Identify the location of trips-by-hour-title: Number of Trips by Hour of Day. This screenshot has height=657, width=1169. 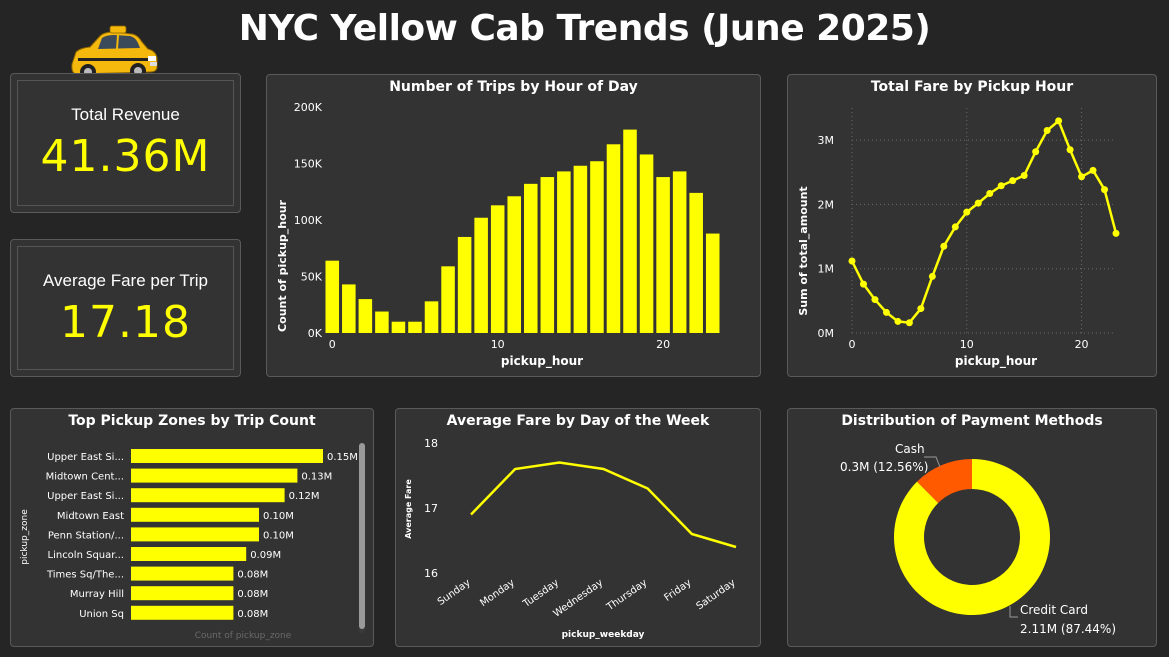
(513, 87).